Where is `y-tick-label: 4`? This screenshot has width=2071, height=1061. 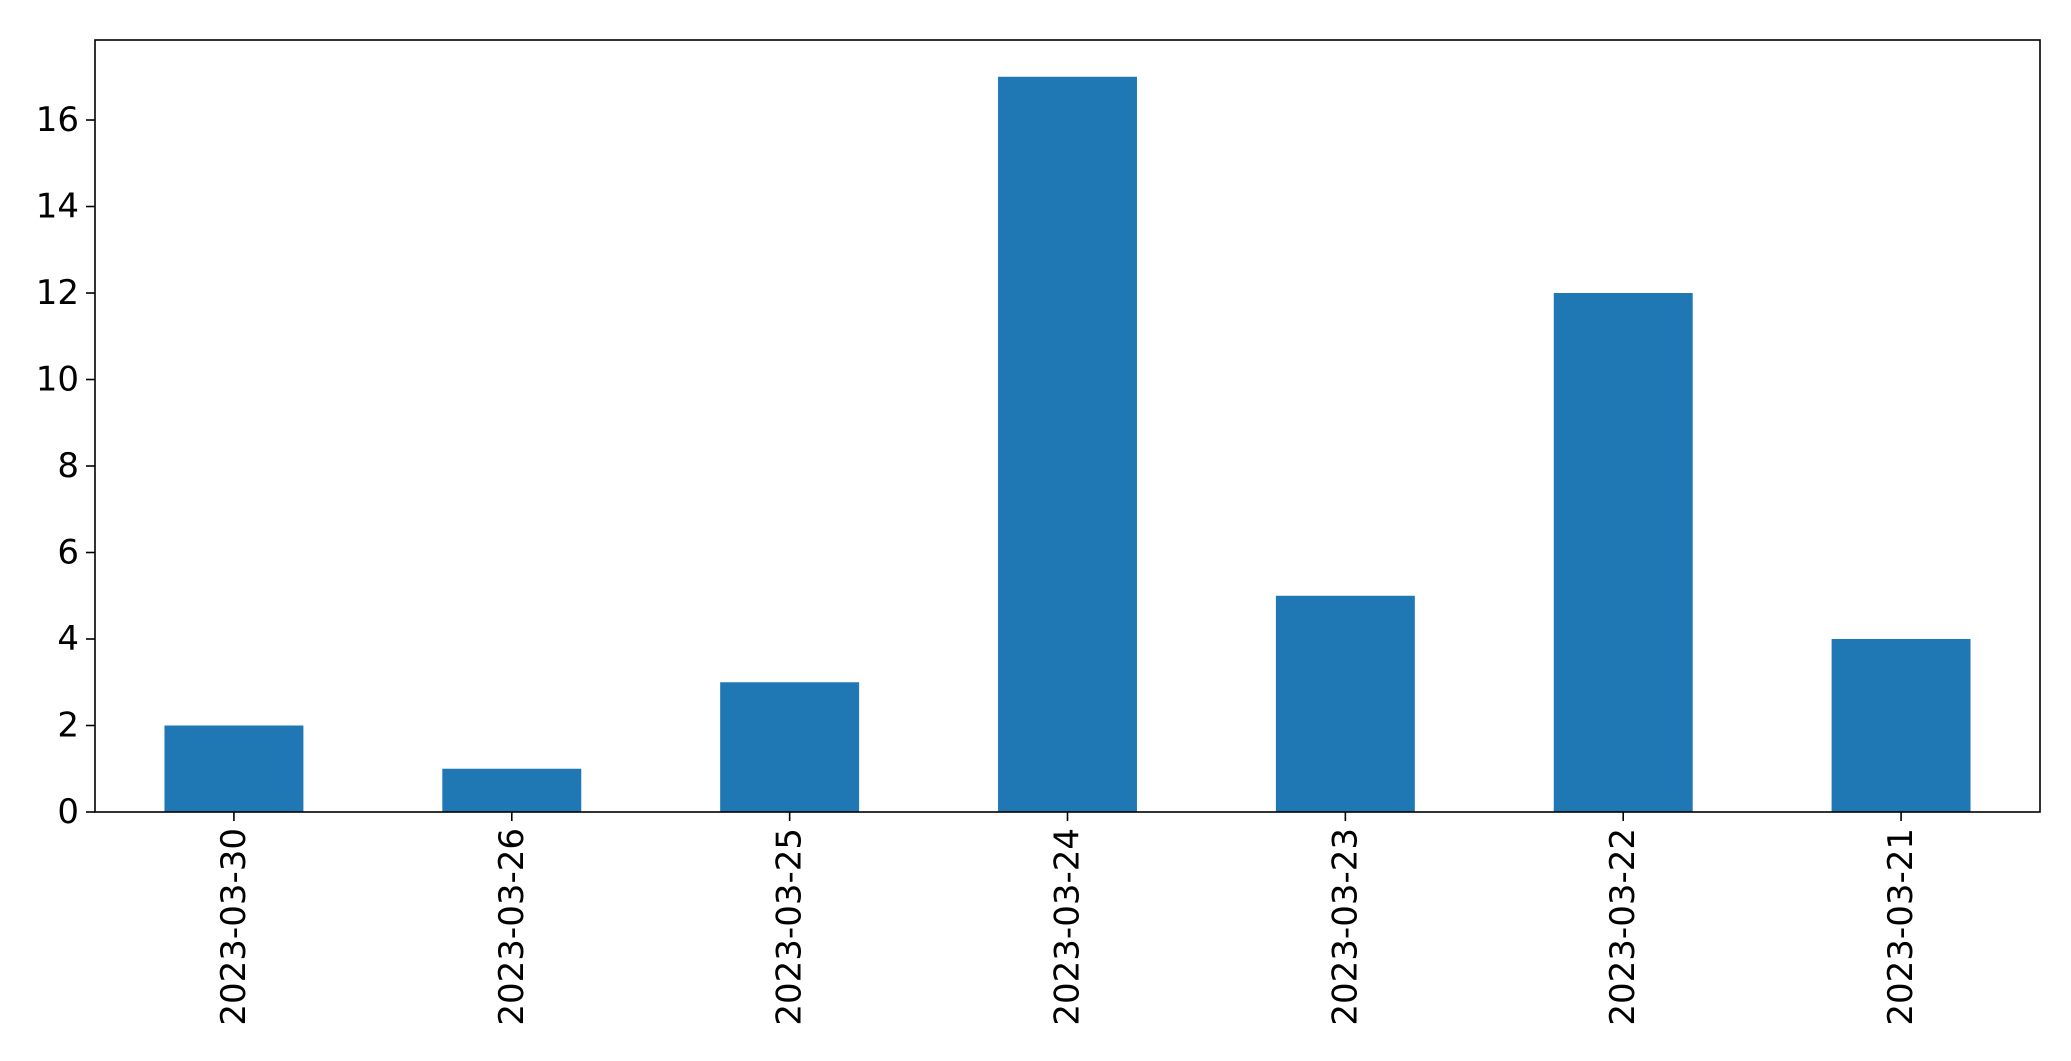 y-tick-label: 4 is located at coordinates (68, 639).